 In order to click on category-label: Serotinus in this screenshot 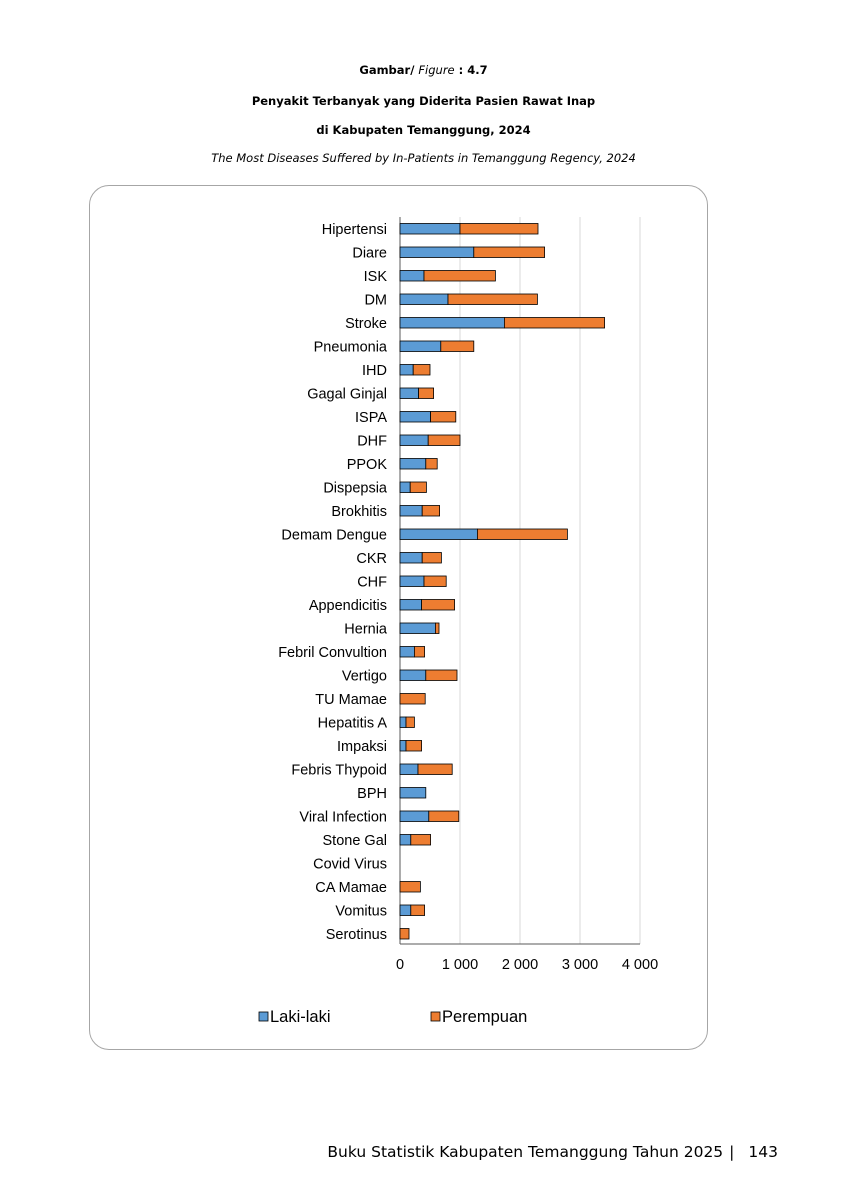, I will do `click(356, 935)`.